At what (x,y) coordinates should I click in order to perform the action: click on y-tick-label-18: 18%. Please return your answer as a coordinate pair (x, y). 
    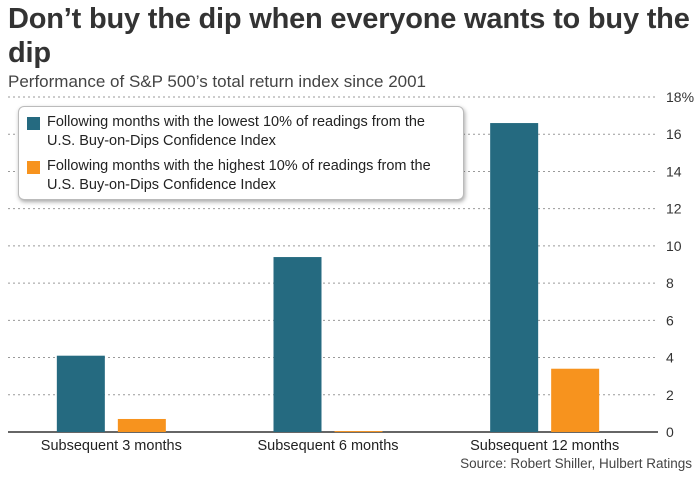
    Looking at the image, I should click on (680, 97).